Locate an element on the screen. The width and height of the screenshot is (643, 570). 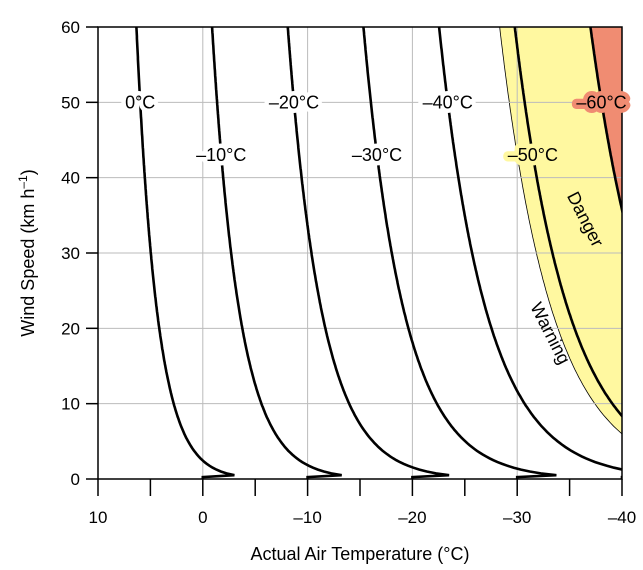
risk-zones is located at coordinates (560, 231).